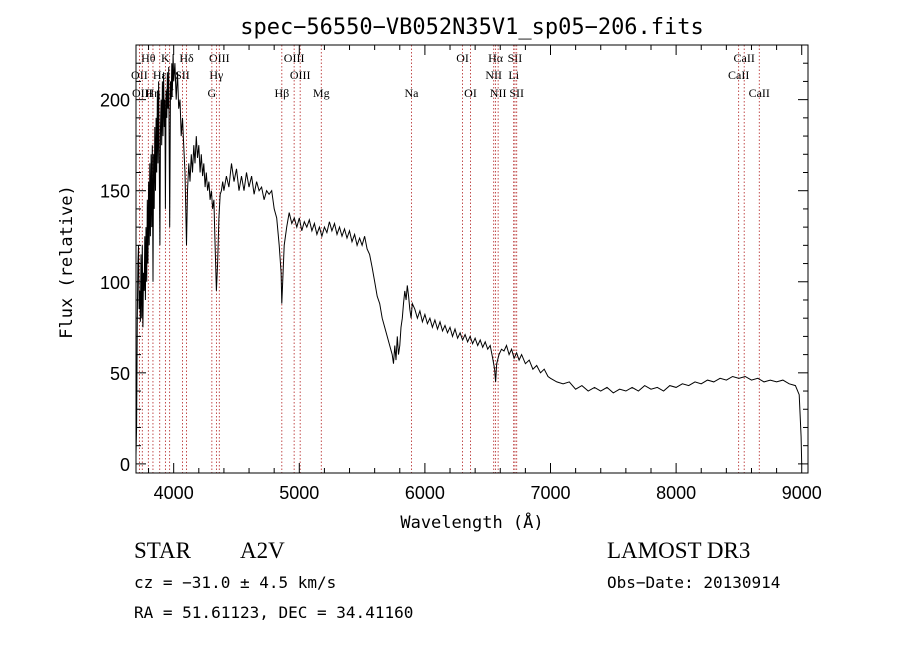 The height and width of the screenshot is (649, 900). I want to click on line-label: Hβ, so click(281, 93).